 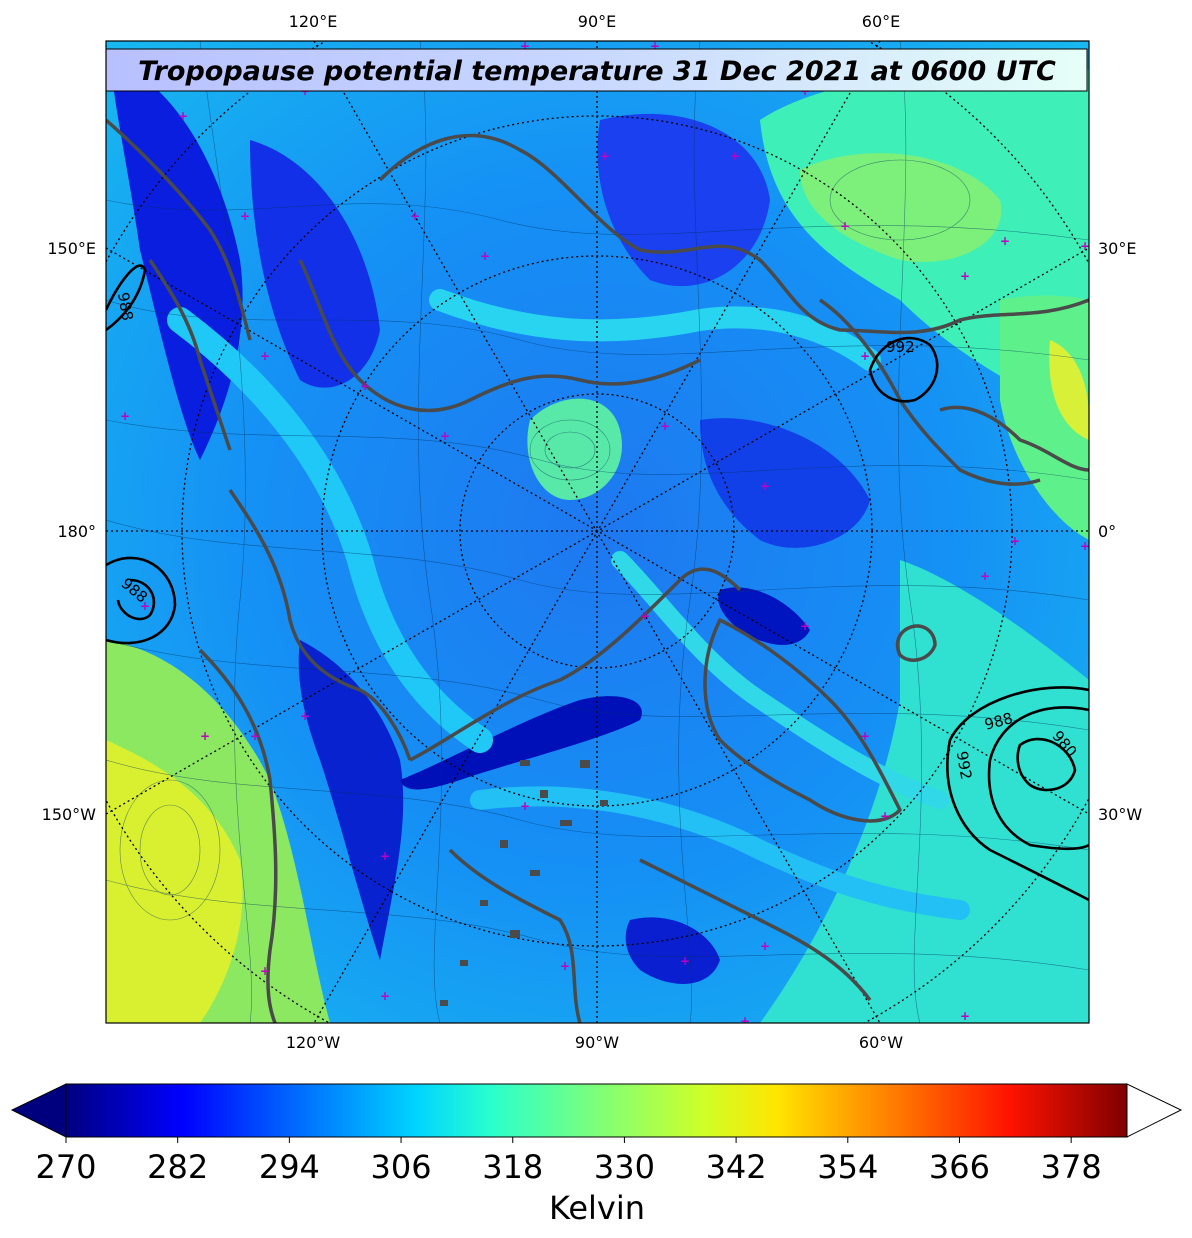 I want to click on cold-region-ne, so click(x=683, y=200).